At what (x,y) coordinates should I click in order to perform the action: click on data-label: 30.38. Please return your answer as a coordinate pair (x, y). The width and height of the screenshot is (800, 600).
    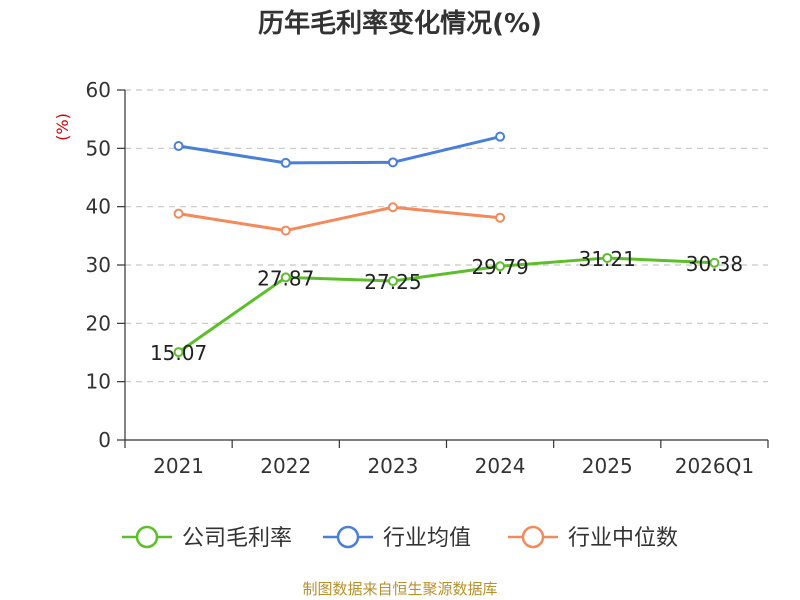
    Looking at the image, I should click on (714, 264).